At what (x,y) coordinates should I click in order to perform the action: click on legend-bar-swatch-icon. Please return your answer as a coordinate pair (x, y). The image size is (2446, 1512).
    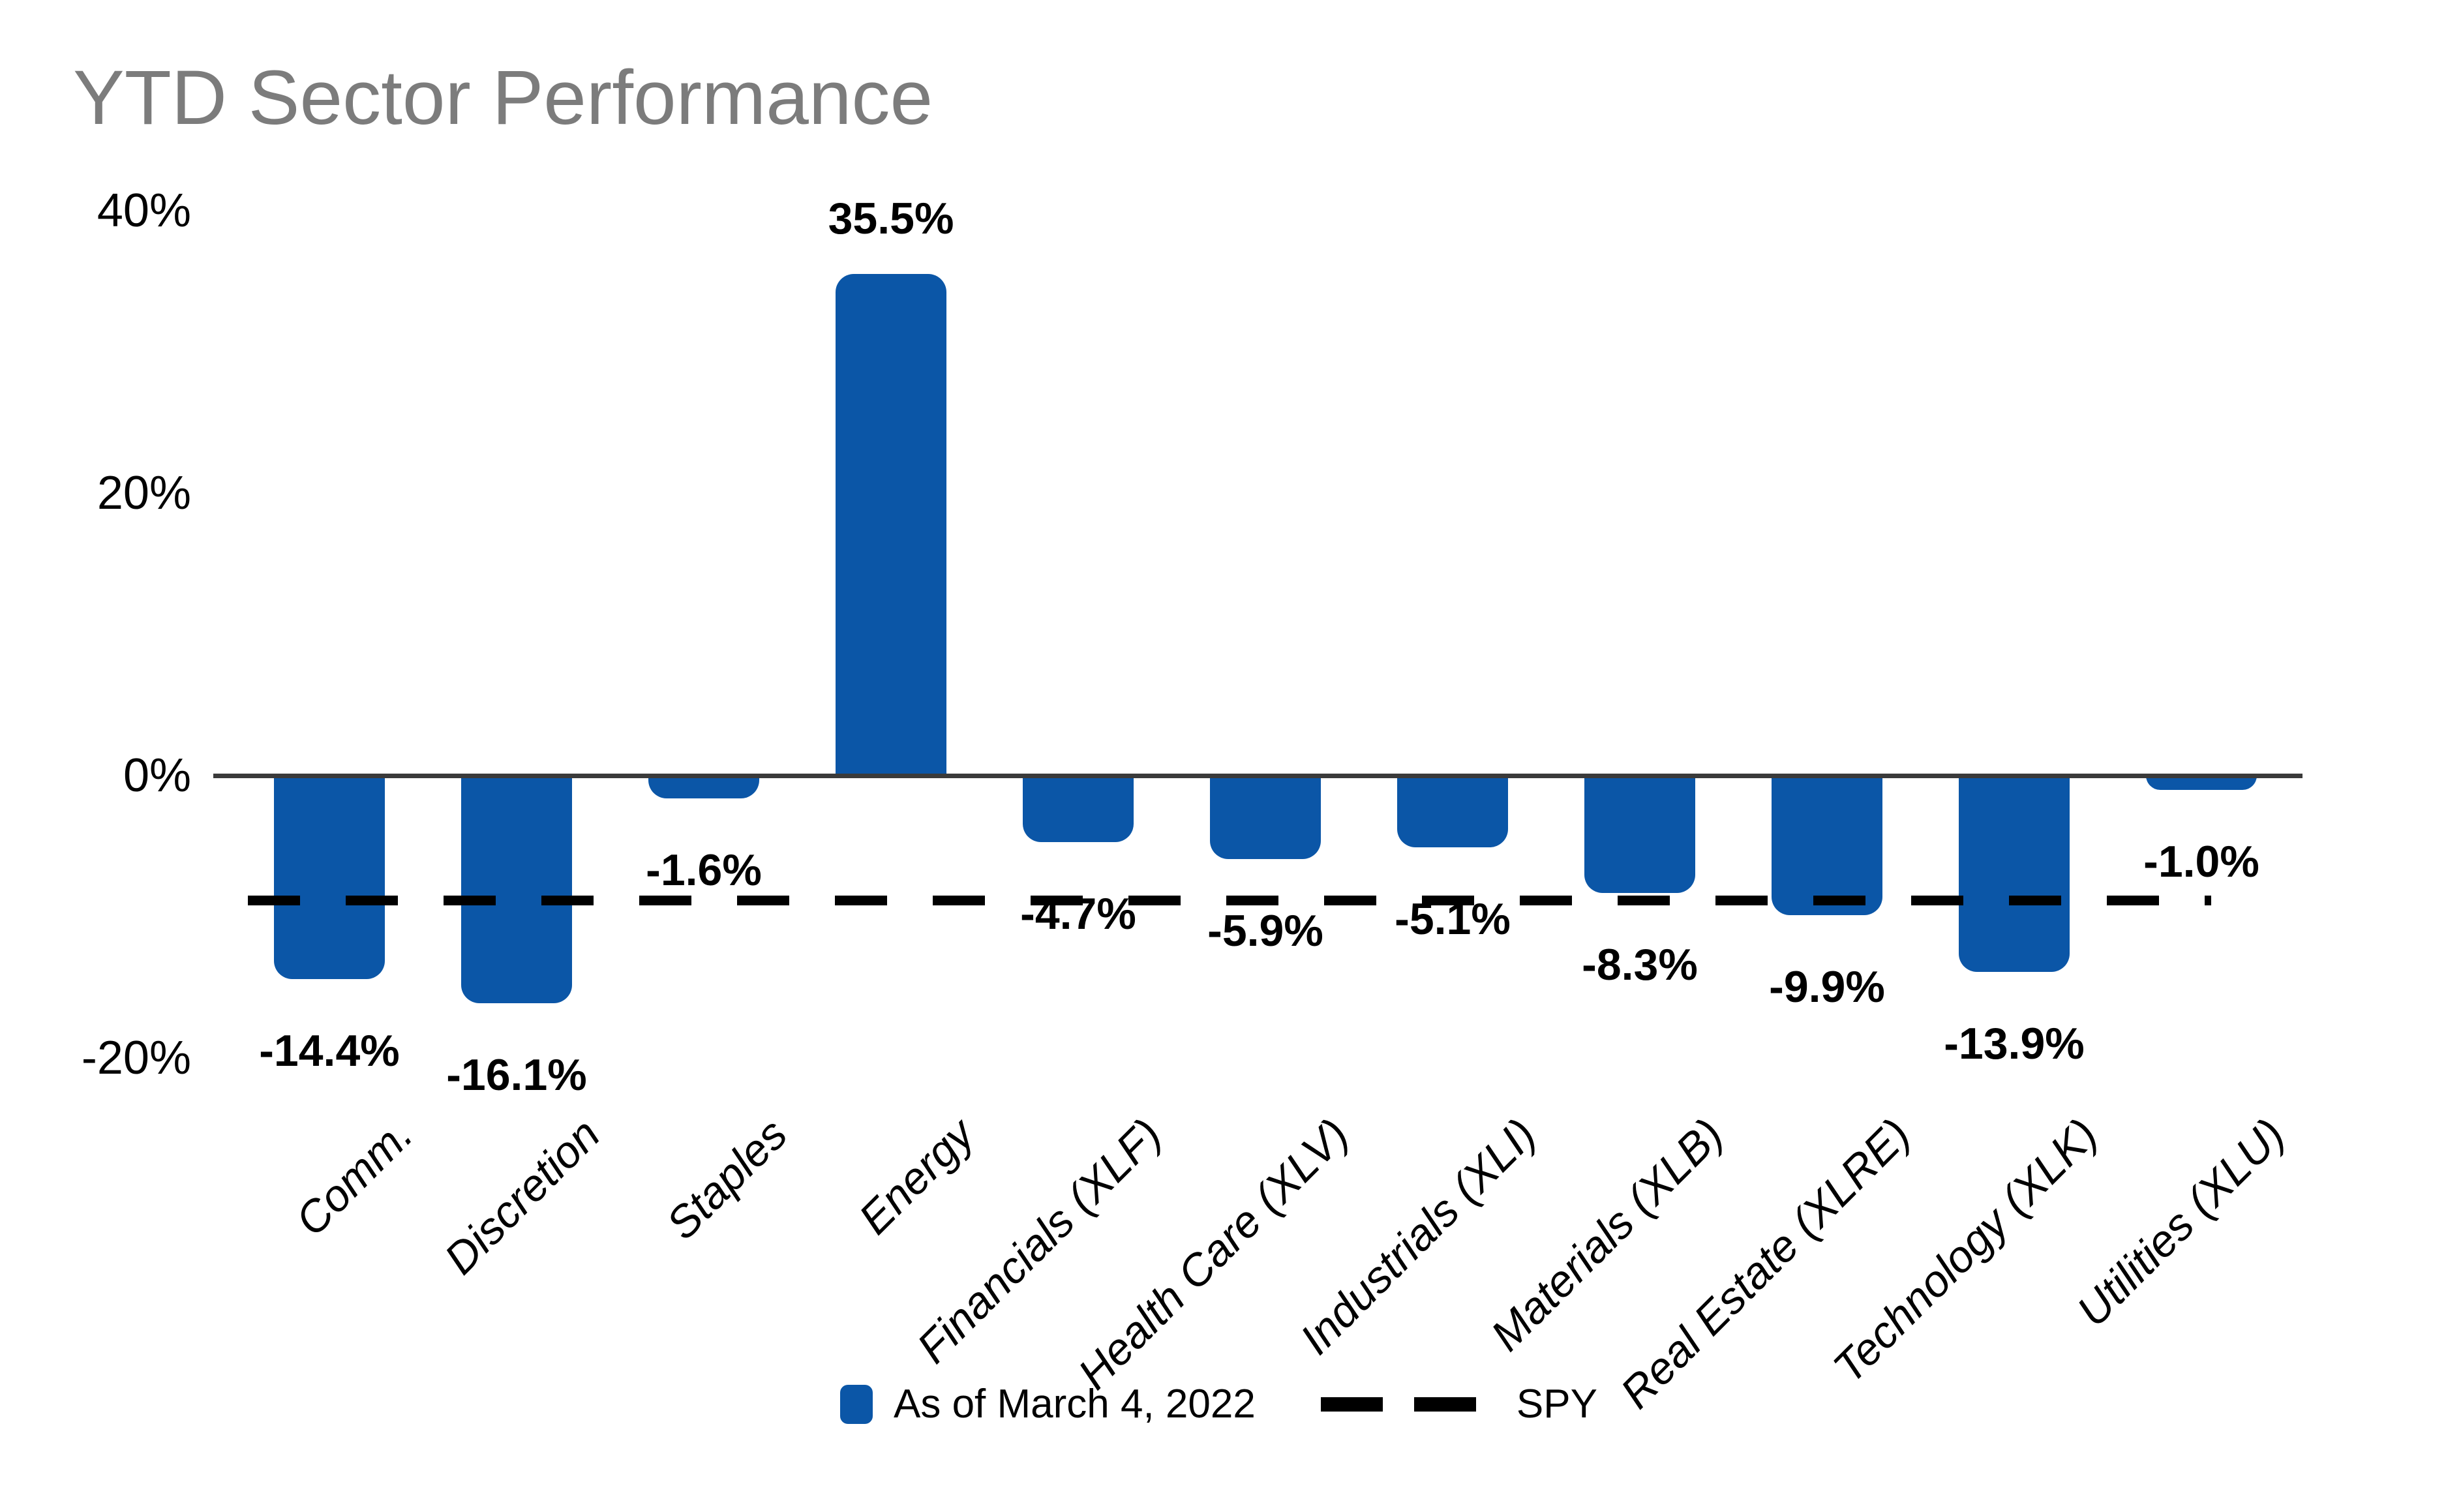
    Looking at the image, I should click on (857, 1404).